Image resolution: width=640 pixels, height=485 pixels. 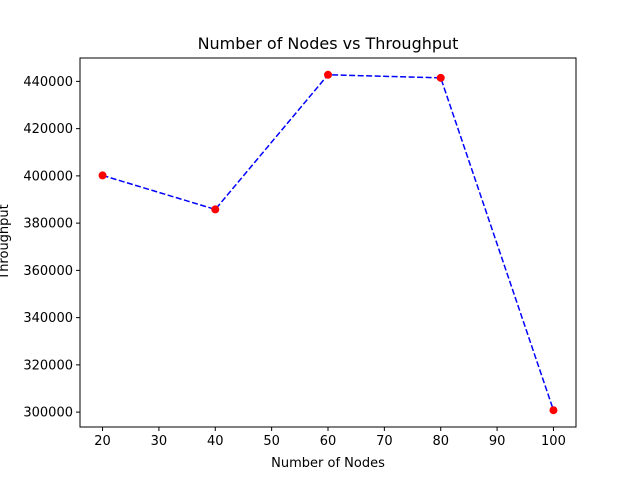 I want to click on y-tick-label: 300000, so click(x=48, y=413).